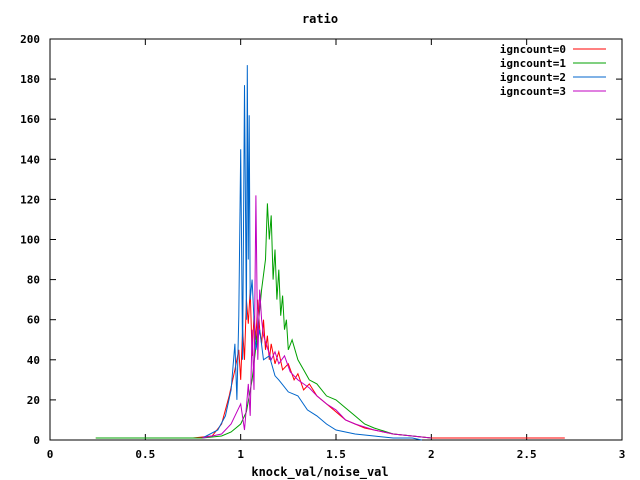 This screenshot has width=640, height=480. I want to click on y-tick-label: 20, so click(33, 400).